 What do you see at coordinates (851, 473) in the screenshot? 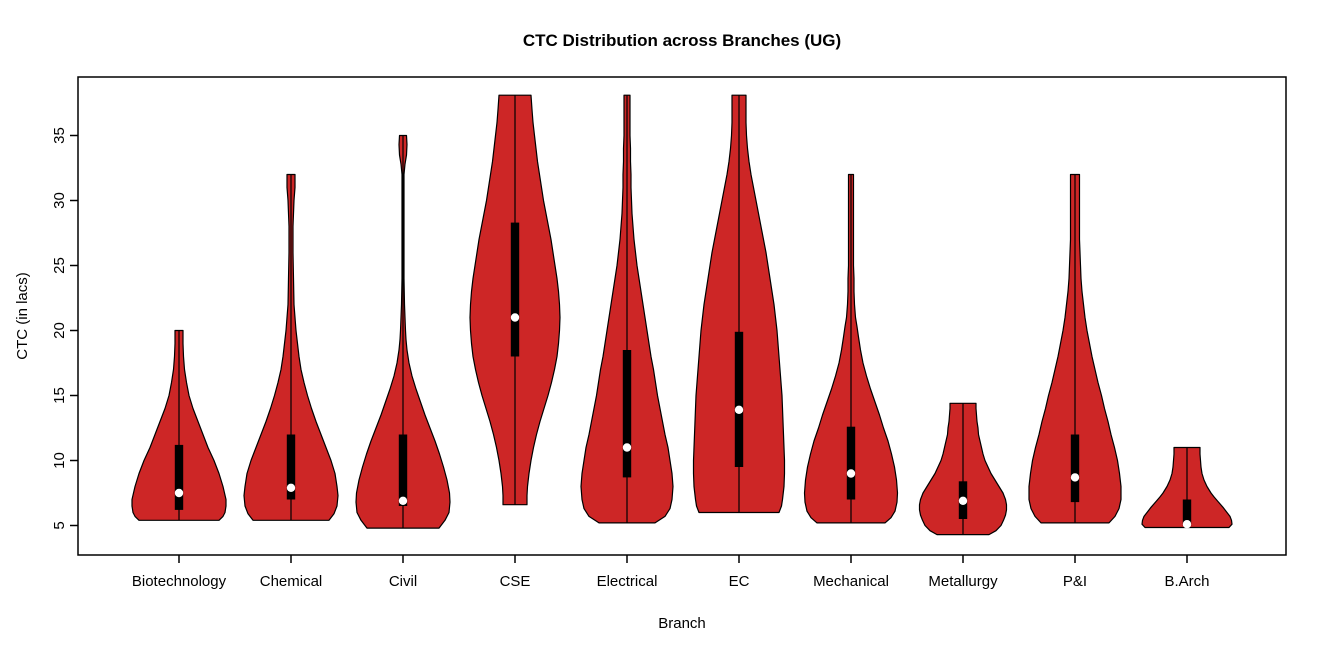
I see `median-dot-Mechanical` at bounding box center [851, 473].